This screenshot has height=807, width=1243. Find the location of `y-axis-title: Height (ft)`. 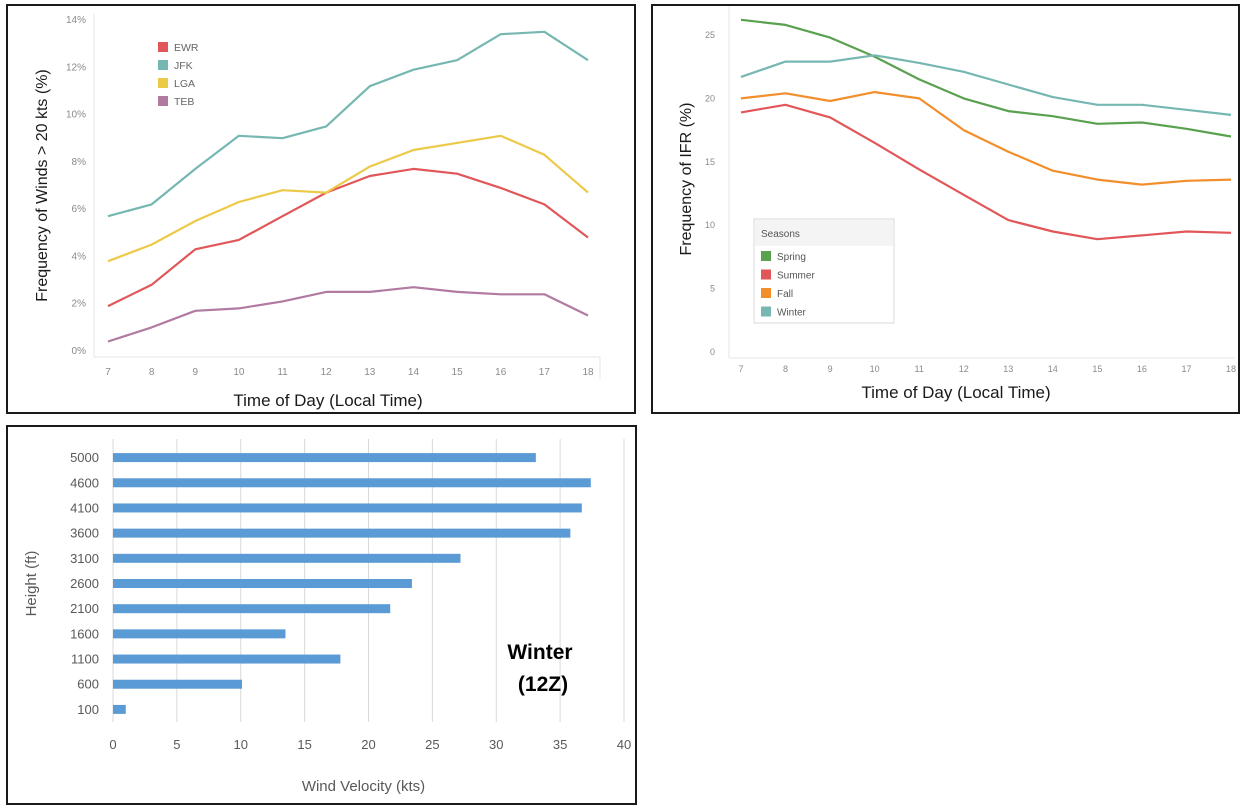

y-axis-title: Height (ft) is located at coordinates (31, 584).